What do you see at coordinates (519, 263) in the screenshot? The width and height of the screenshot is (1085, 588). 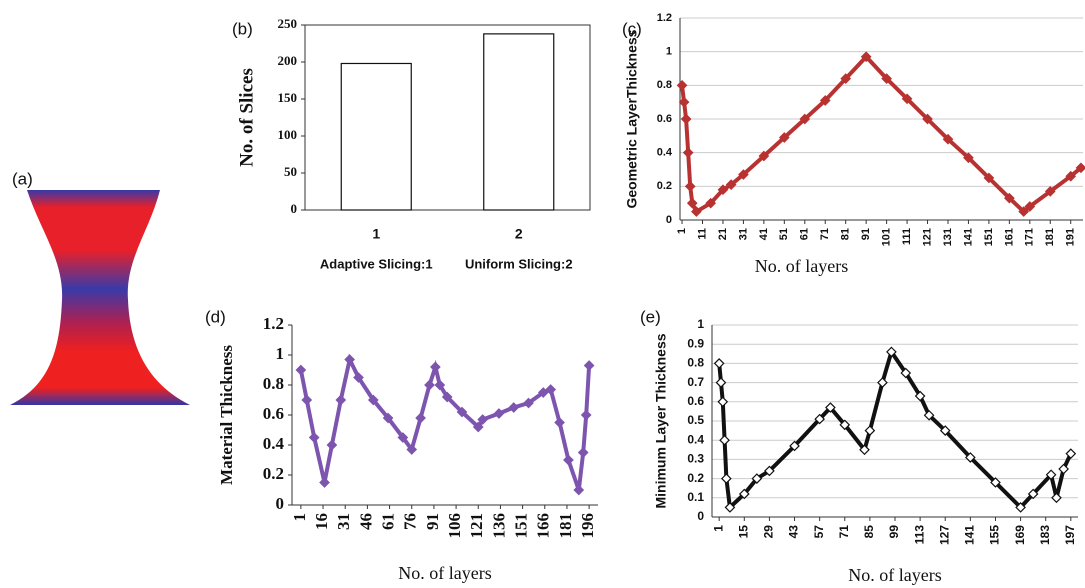 I see `category-note: Uniform Slicing:2` at bounding box center [519, 263].